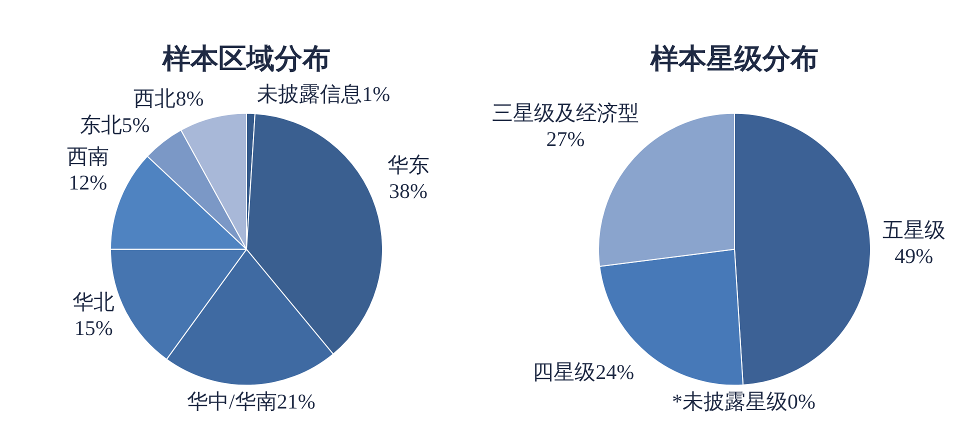  Describe the element at coordinates (93, 328) in the screenshot. I see `data-label: 15%` at that location.